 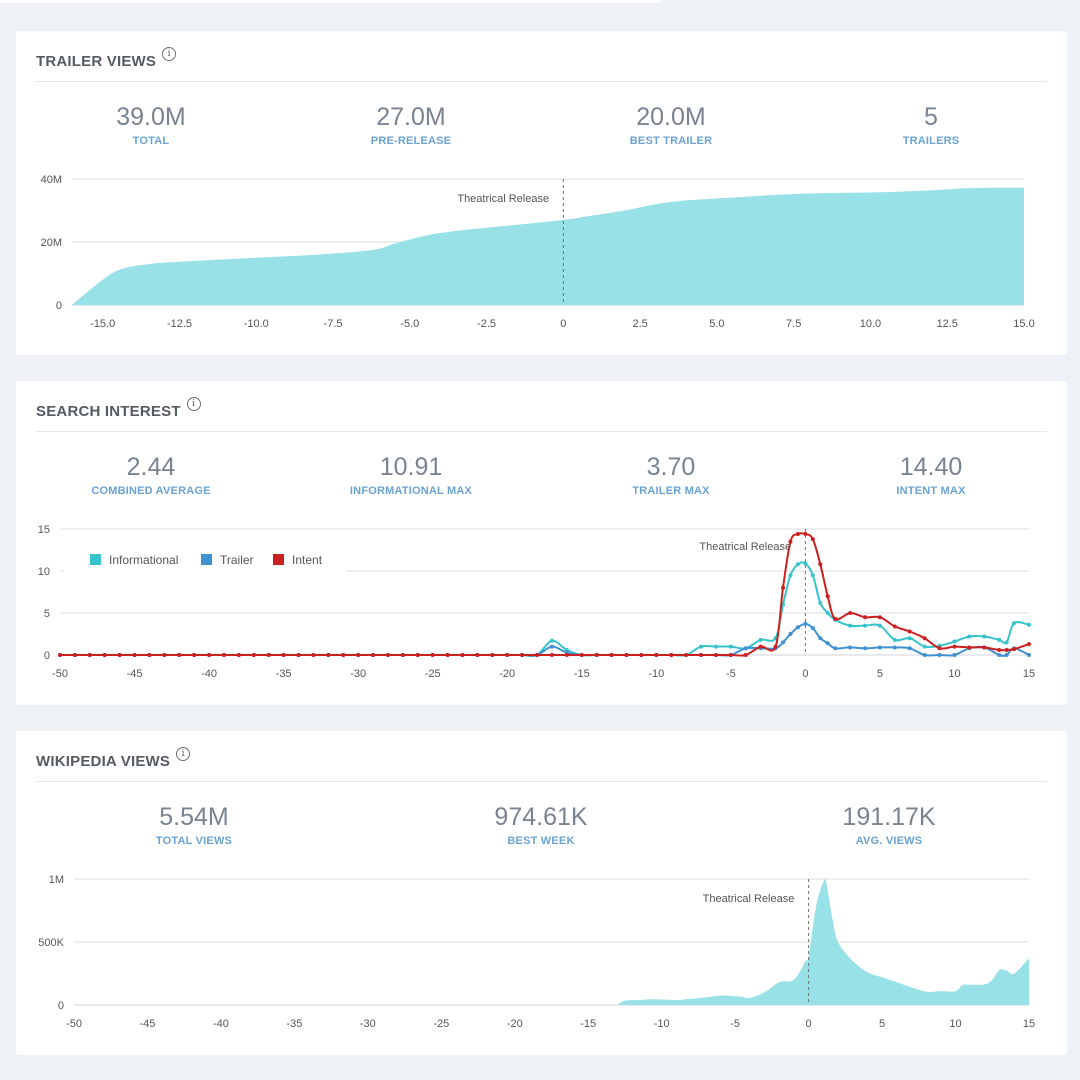 What do you see at coordinates (823, 941) in the screenshot?
I see `area-series` at bounding box center [823, 941].